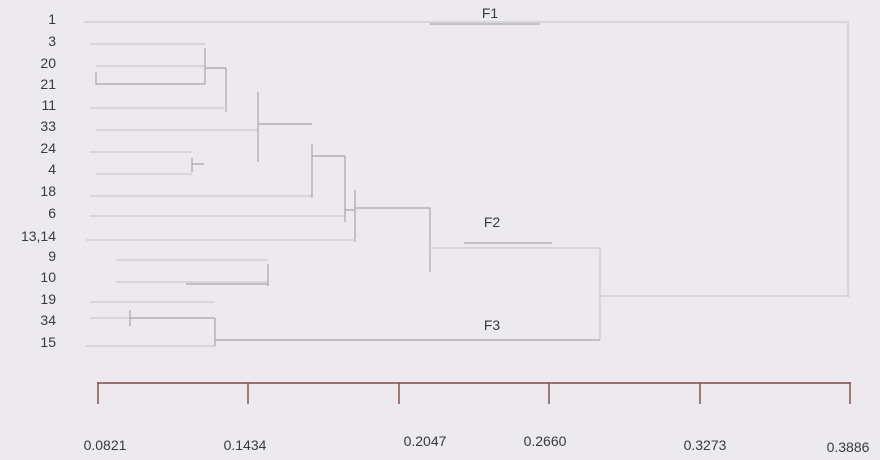  I want to click on leaf-label-10: 10, so click(48, 277).